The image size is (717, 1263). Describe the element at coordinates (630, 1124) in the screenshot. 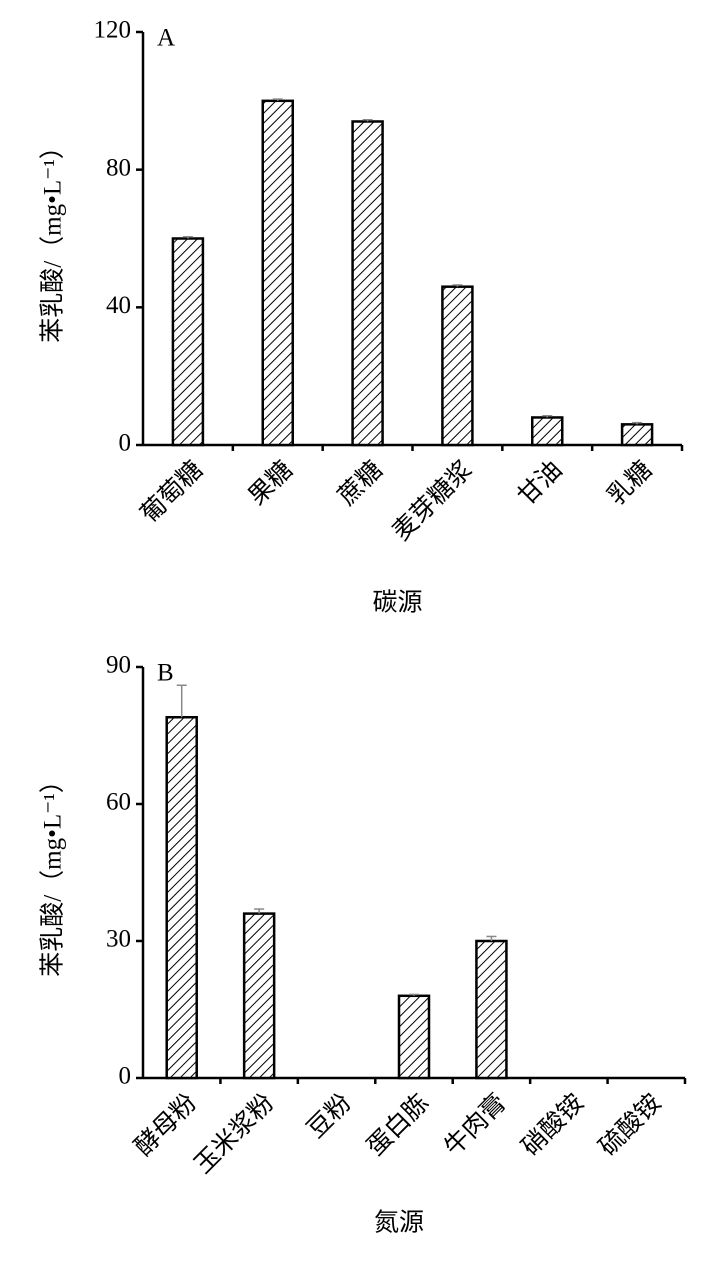

I see `x-tick-label: 硫酸铵` at that location.